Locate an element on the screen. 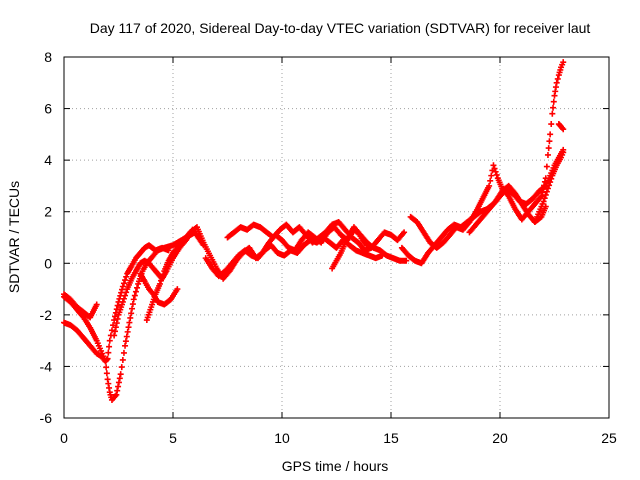 This screenshot has width=640, height=480. x-tick-label: 15 is located at coordinates (391, 438).